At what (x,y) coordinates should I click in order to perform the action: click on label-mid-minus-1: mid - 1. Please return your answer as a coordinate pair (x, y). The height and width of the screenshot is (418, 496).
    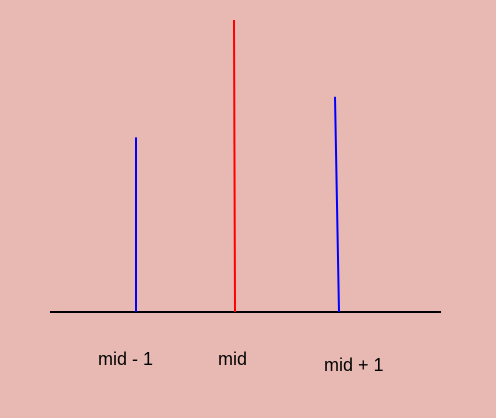
    Looking at the image, I should click on (126, 359).